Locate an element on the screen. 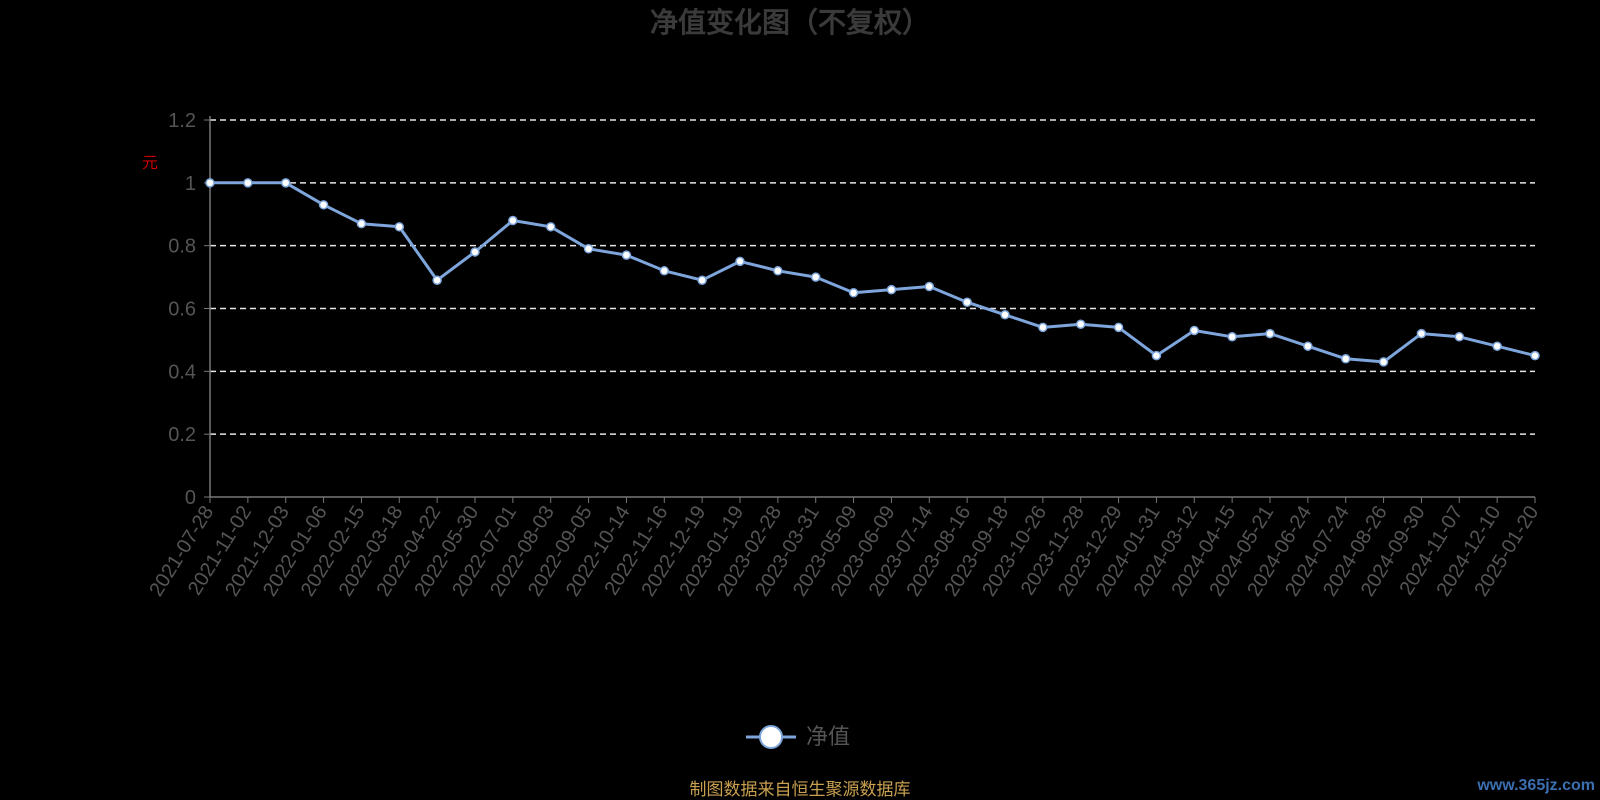 Image resolution: width=1600 pixels, height=800 pixels. legend-label: 净值 is located at coordinates (828, 736).